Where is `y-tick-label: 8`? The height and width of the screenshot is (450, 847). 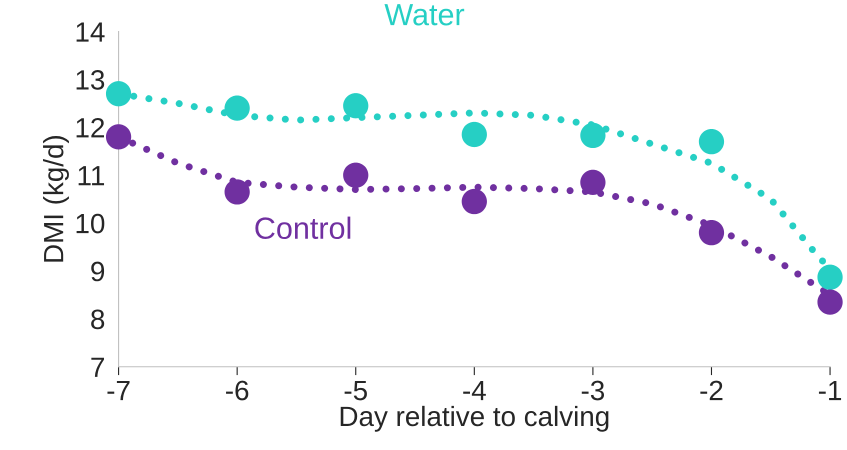
y-tick-label: 8 is located at coordinates (97, 320).